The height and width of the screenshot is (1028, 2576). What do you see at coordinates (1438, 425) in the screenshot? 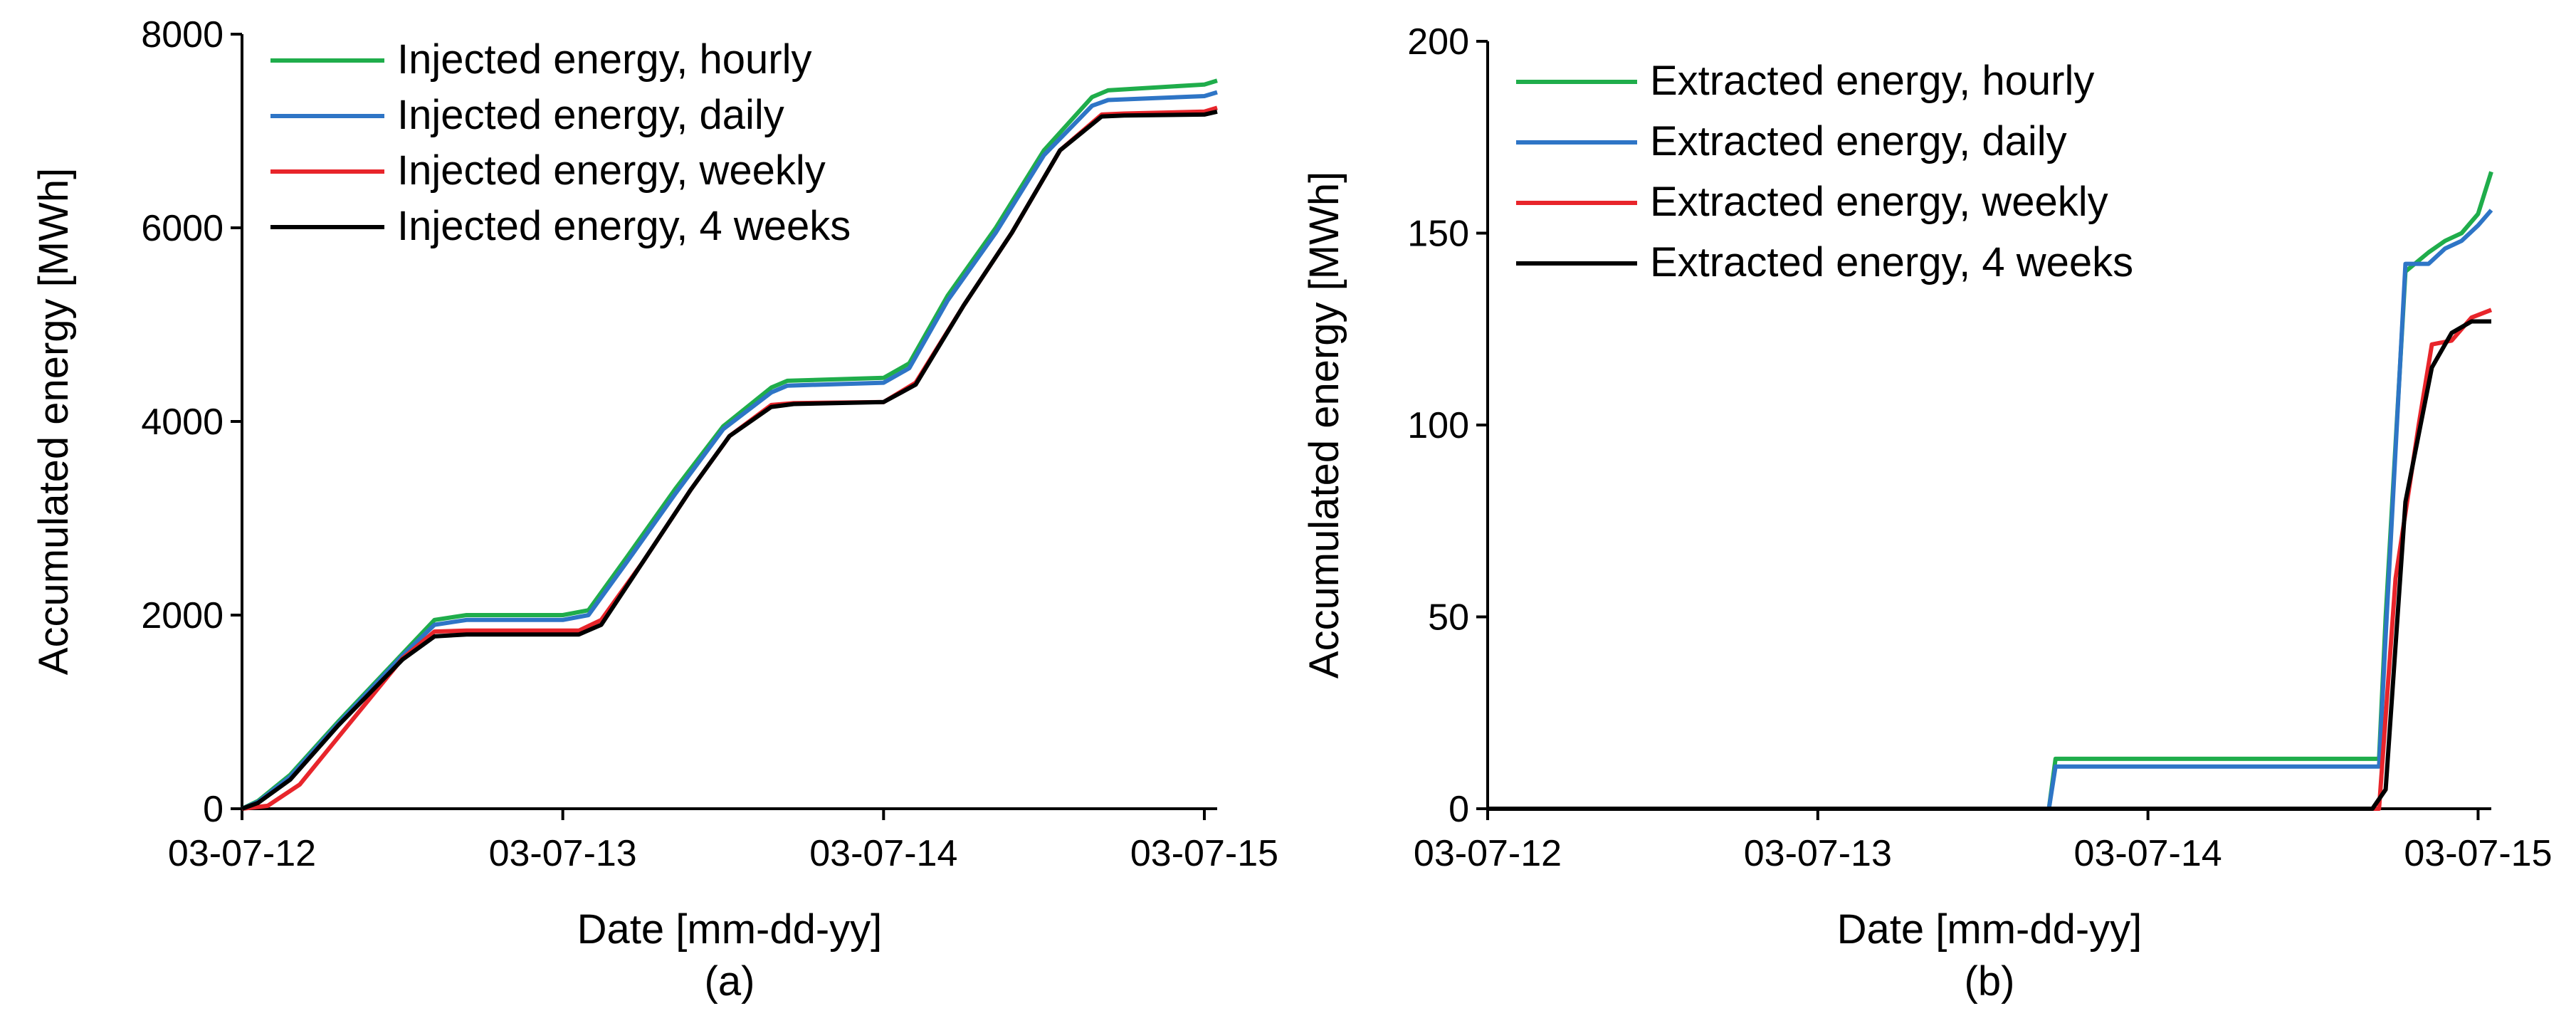
I see `y-tick-label: 100` at bounding box center [1438, 425].